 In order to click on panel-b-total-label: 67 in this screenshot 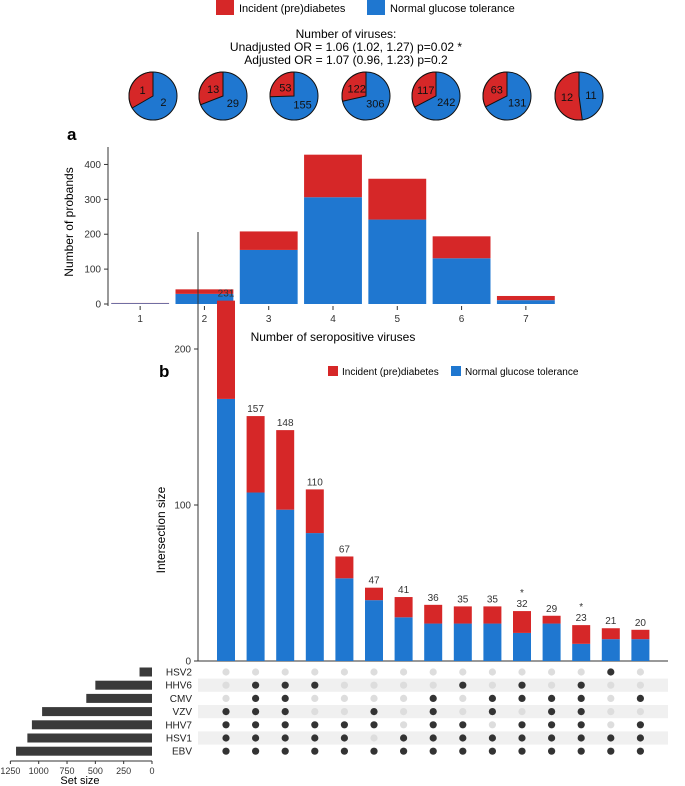, I will do `click(345, 549)`.